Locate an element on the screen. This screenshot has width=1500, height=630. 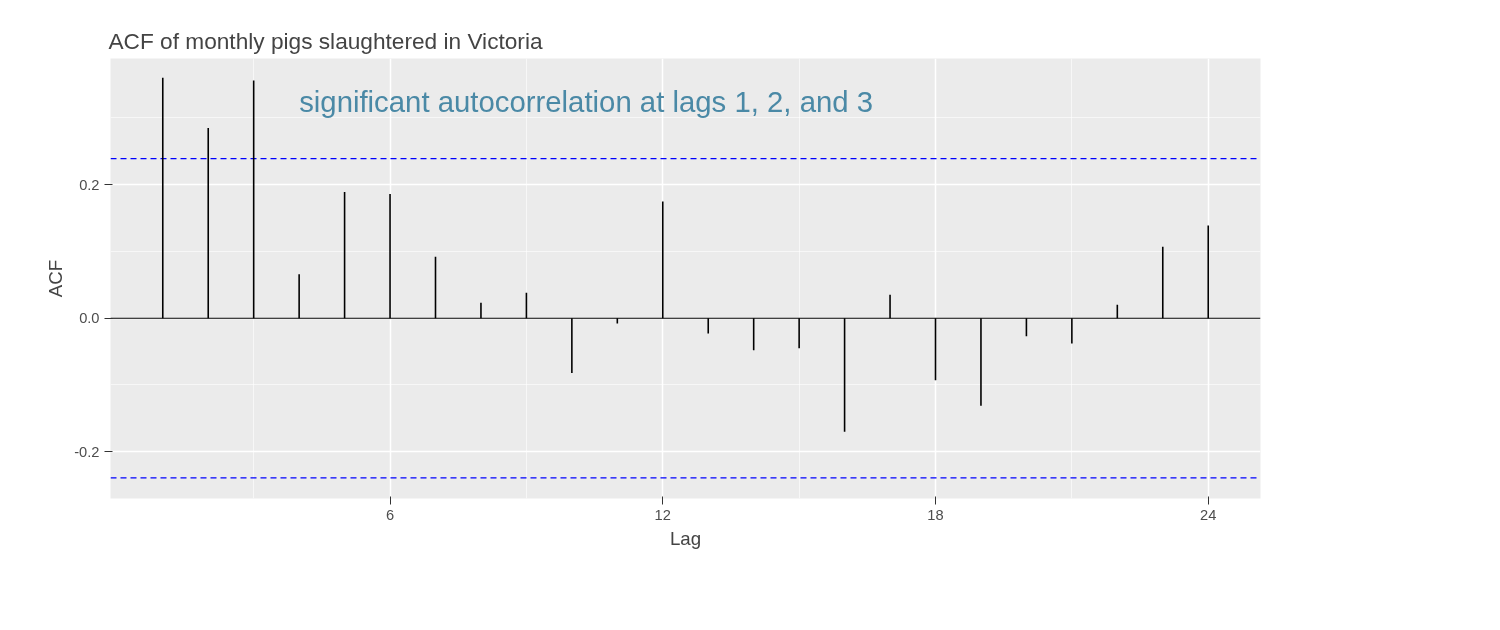
x-tick-label: 24 is located at coordinates (1208, 514).